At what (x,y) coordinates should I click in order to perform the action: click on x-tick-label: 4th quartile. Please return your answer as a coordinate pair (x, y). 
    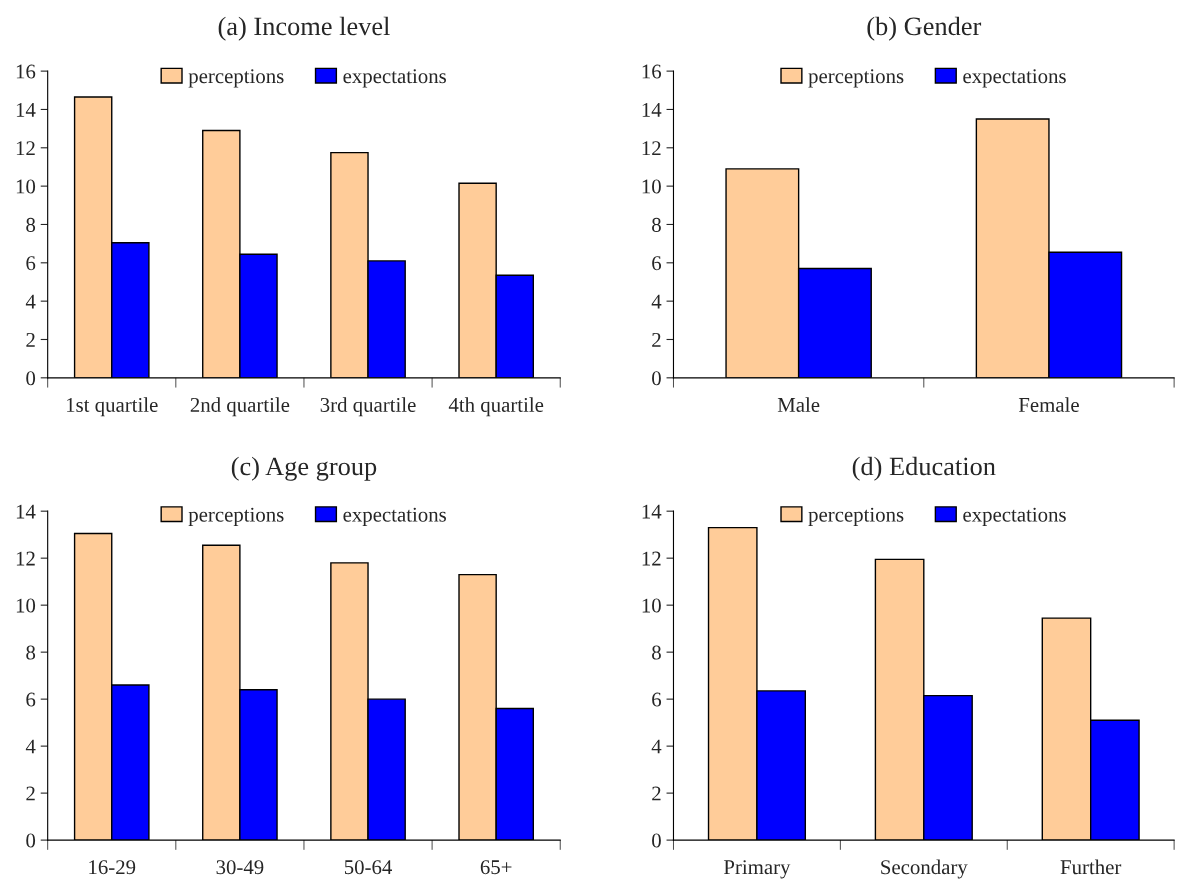
    Looking at the image, I should click on (496, 407).